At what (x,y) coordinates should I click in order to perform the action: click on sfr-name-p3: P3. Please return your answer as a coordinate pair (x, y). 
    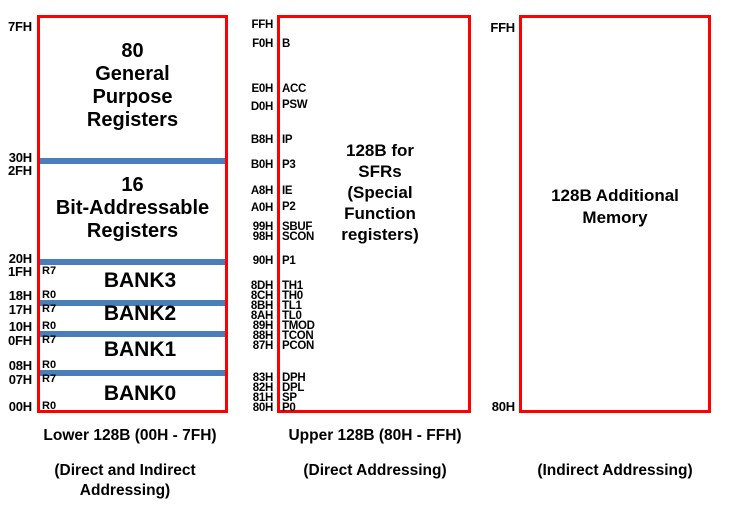
    Looking at the image, I should click on (289, 165).